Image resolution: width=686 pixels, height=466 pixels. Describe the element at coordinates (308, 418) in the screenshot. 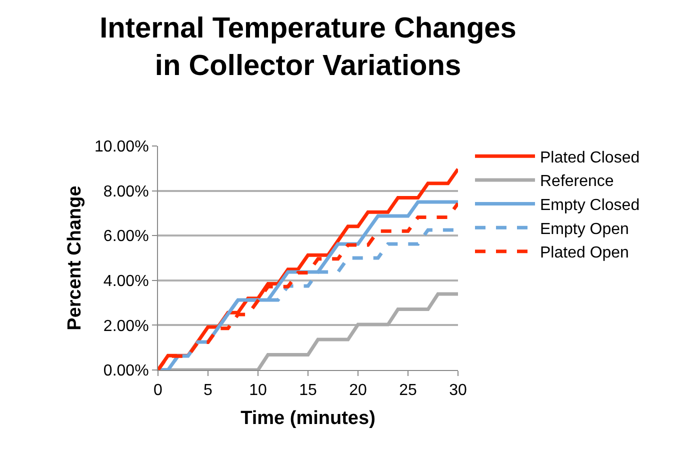

I see `x-axis-title: Time (minutes)` at that location.